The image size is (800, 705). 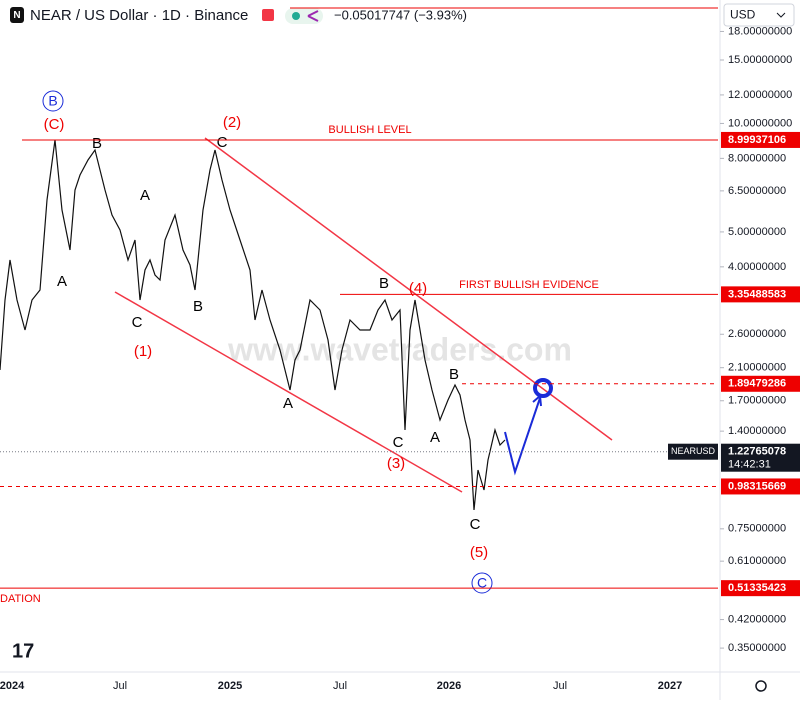 I want to click on price-tick-label: 12.00000000, so click(x=760, y=95).